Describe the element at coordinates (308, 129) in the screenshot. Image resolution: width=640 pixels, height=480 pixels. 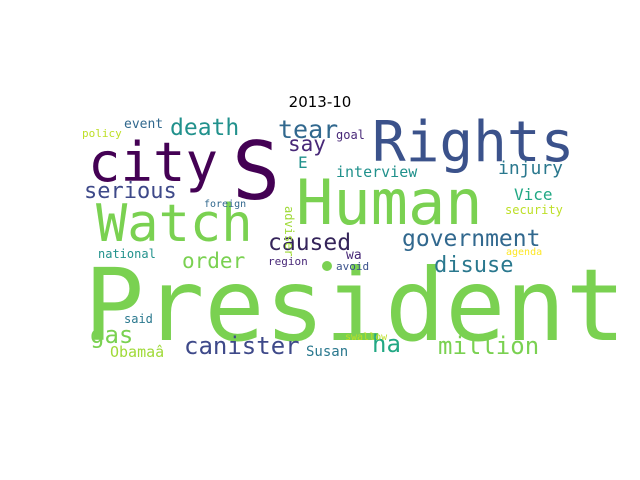
I see `word-tear: tear` at that location.